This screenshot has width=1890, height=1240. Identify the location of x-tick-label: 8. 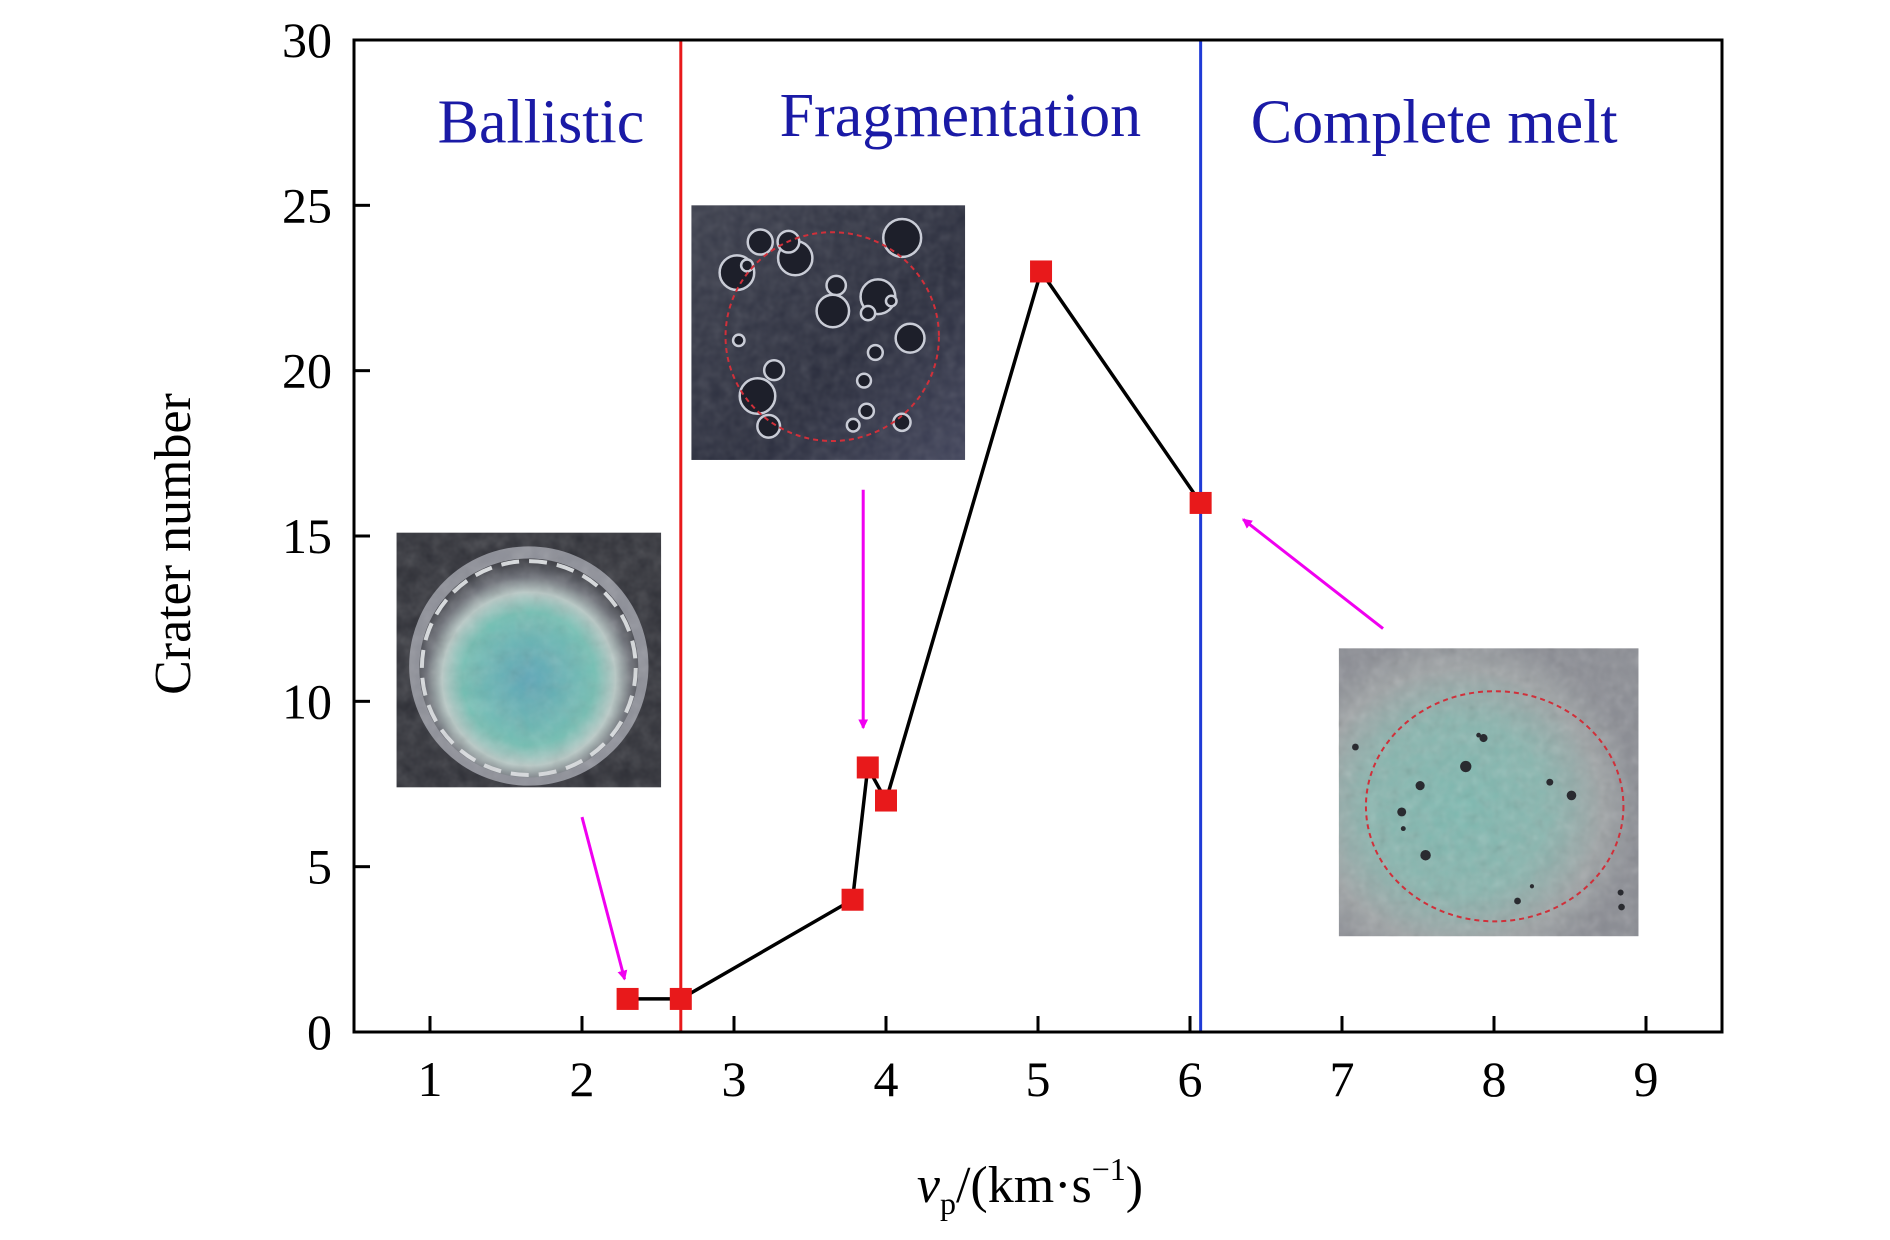
(1494, 1079).